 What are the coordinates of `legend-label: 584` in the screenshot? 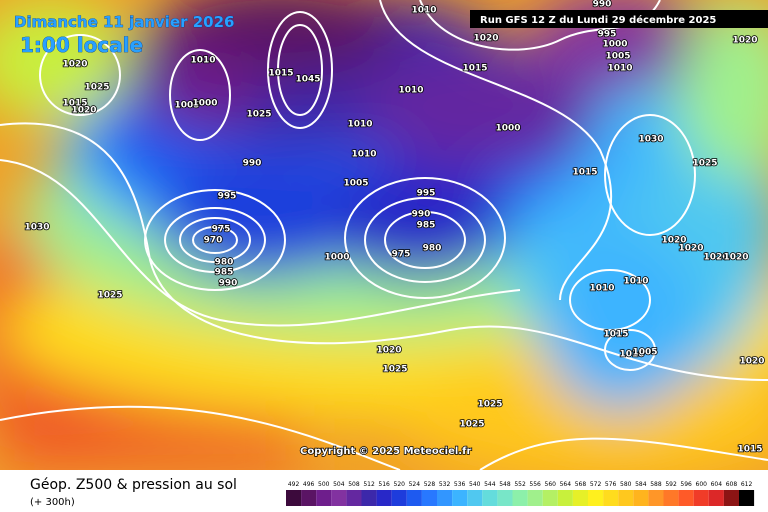 It's located at (641, 484).